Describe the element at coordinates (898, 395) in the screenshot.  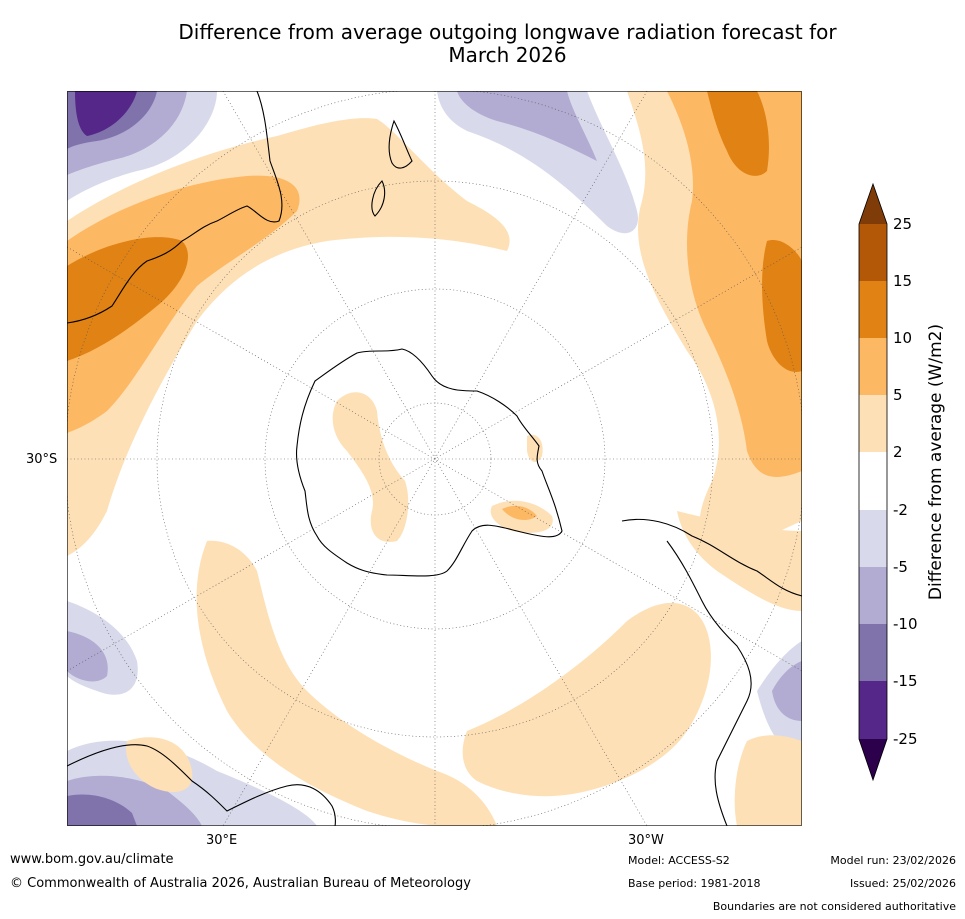
I see `colorbar-tick-label: 5` at that location.